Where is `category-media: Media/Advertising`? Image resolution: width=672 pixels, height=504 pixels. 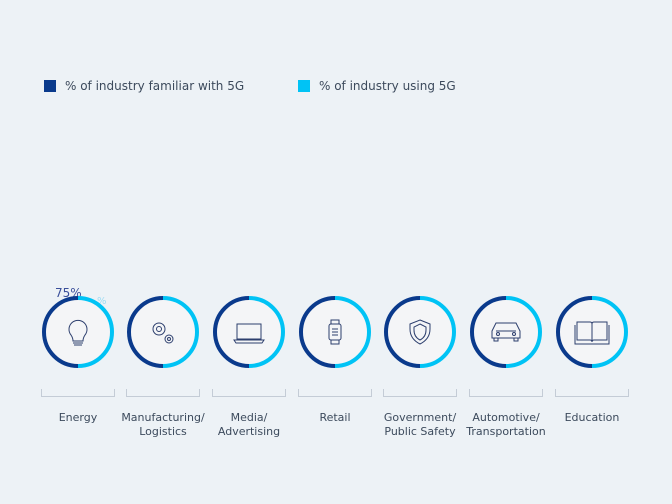
category-media: Media/Advertising is located at coordinates (249, 366).